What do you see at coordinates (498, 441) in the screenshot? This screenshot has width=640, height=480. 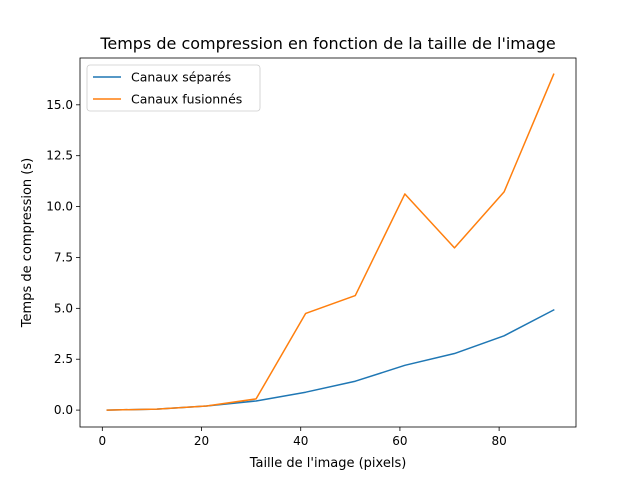 I see `x-tick-label: 80` at bounding box center [498, 441].